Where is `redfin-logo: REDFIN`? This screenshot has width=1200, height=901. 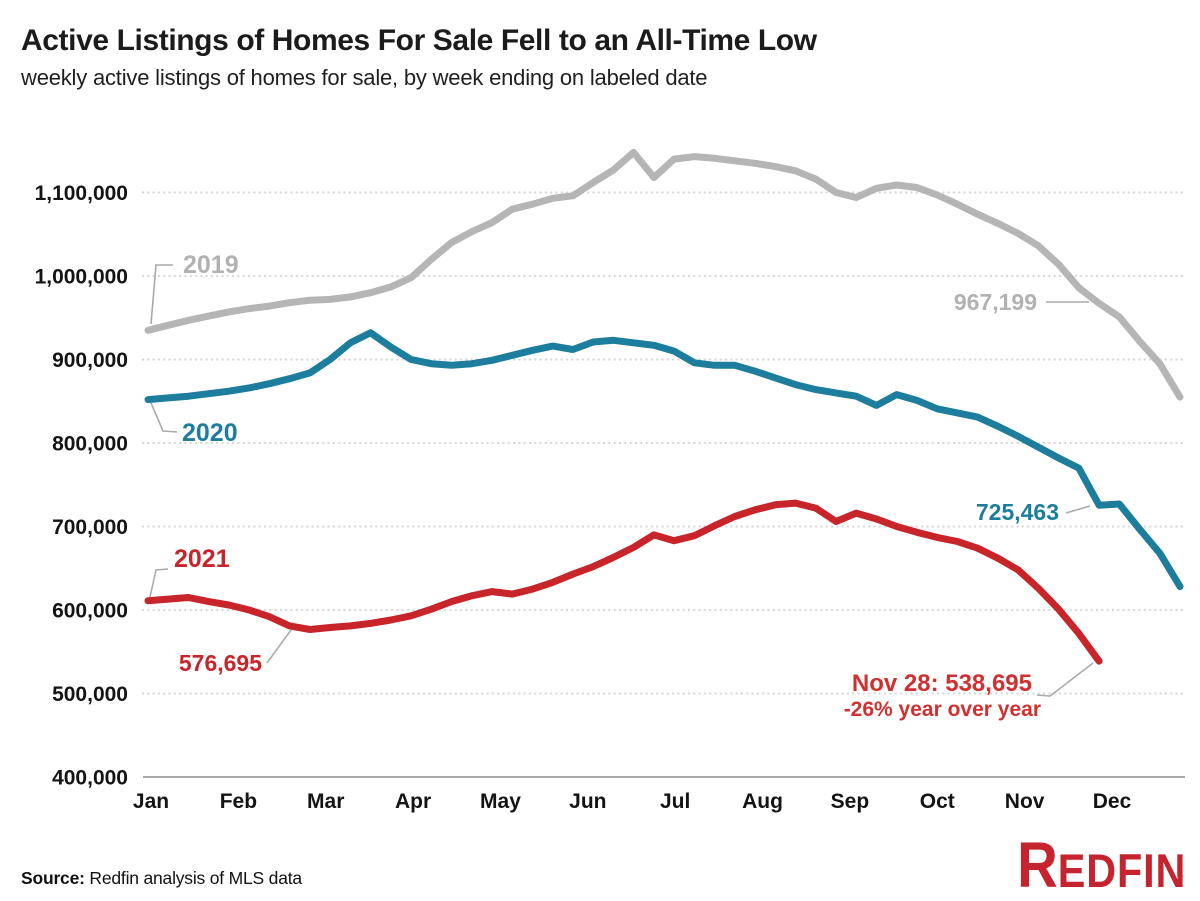
redfin-logo: REDFIN is located at coordinates (1101, 865).